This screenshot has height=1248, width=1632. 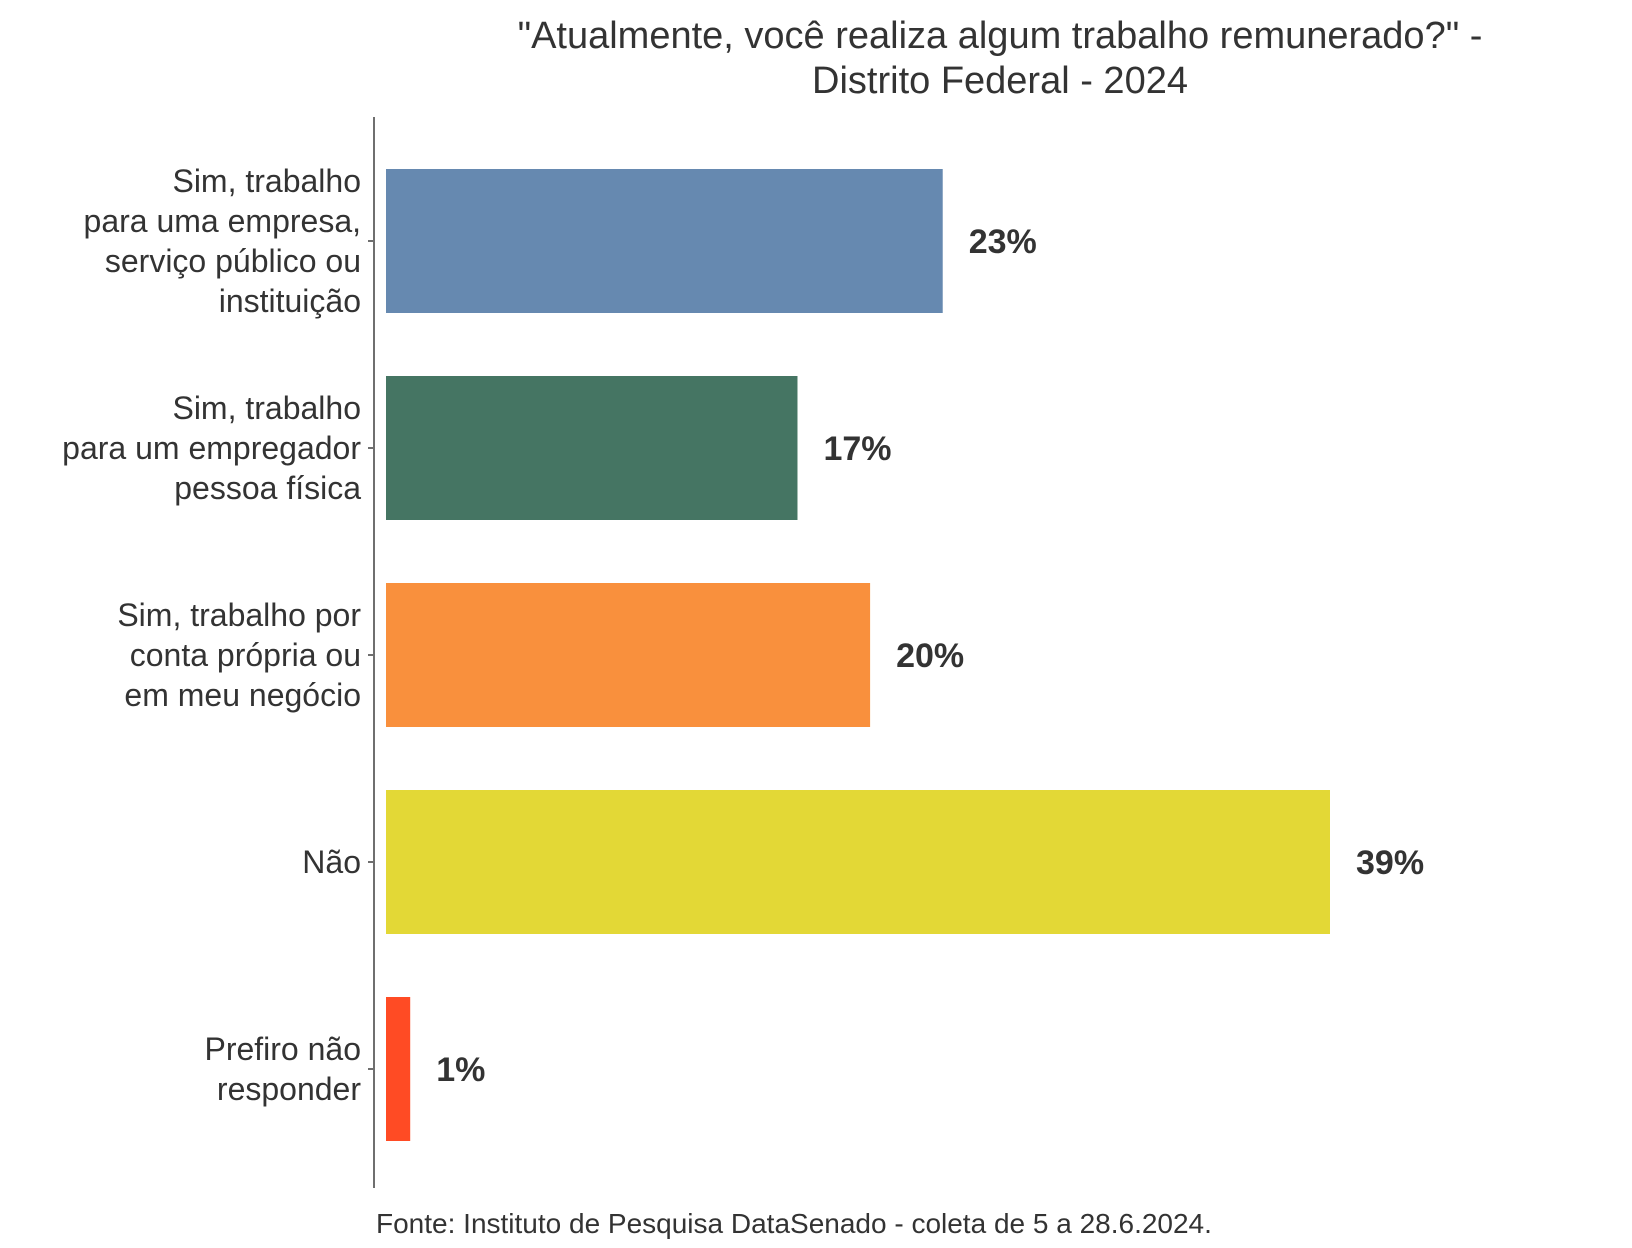 What do you see at coordinates (1000, 81) in the screenshot?
I see `chart-title-line-2: Distrito Federal - 2024` at bounding box center [1000, 81].